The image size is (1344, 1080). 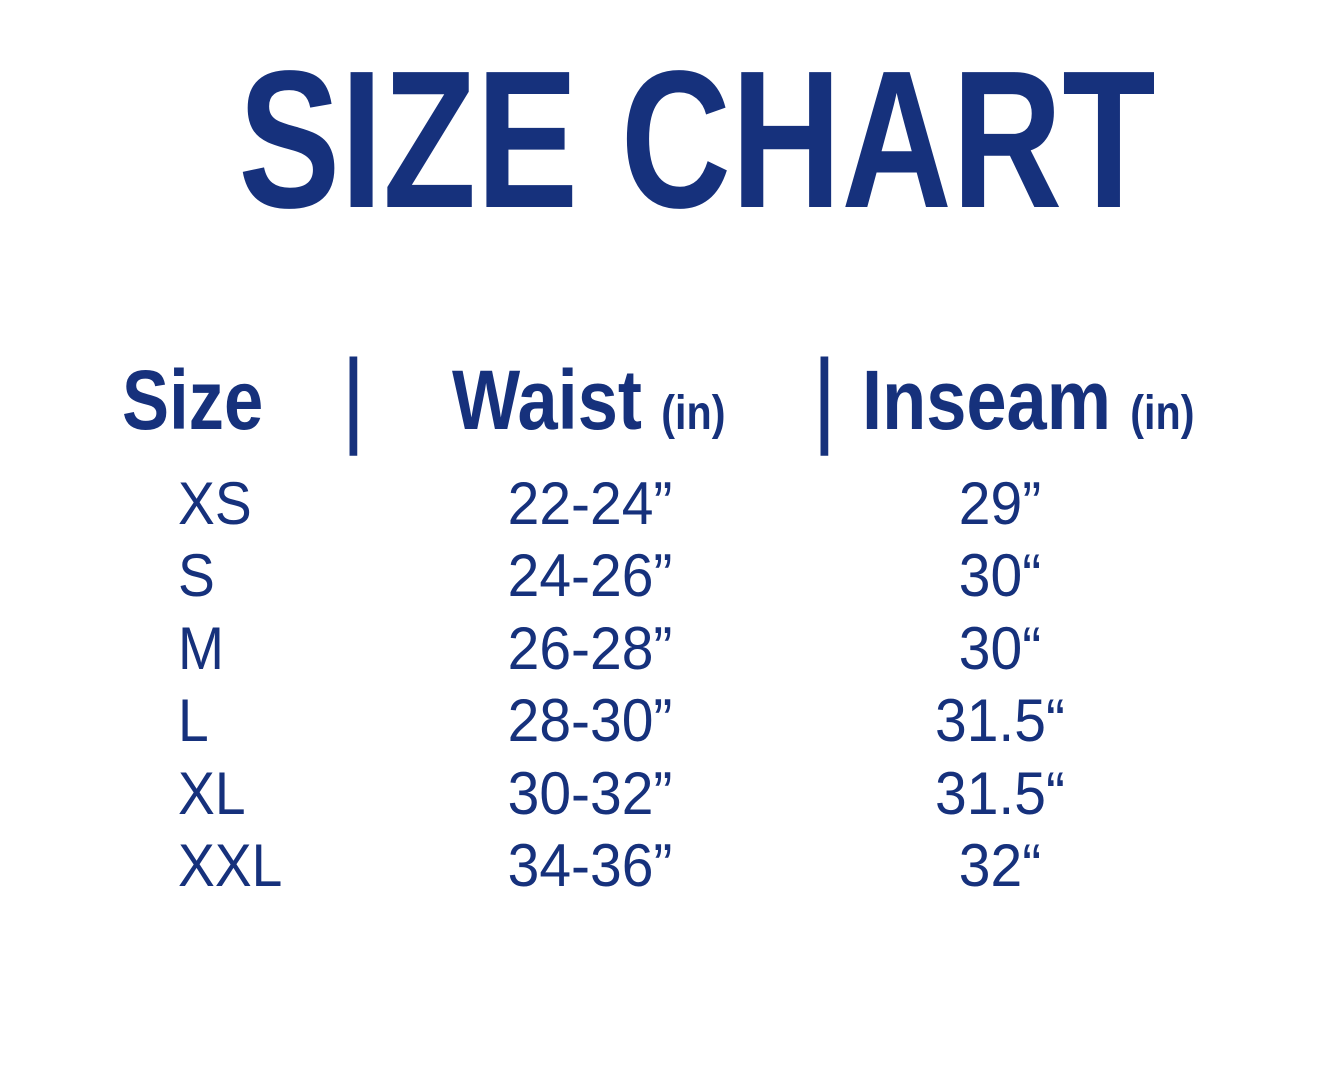 I want to click on column-header-waist: Waist (in), so click(x=588, y=400).